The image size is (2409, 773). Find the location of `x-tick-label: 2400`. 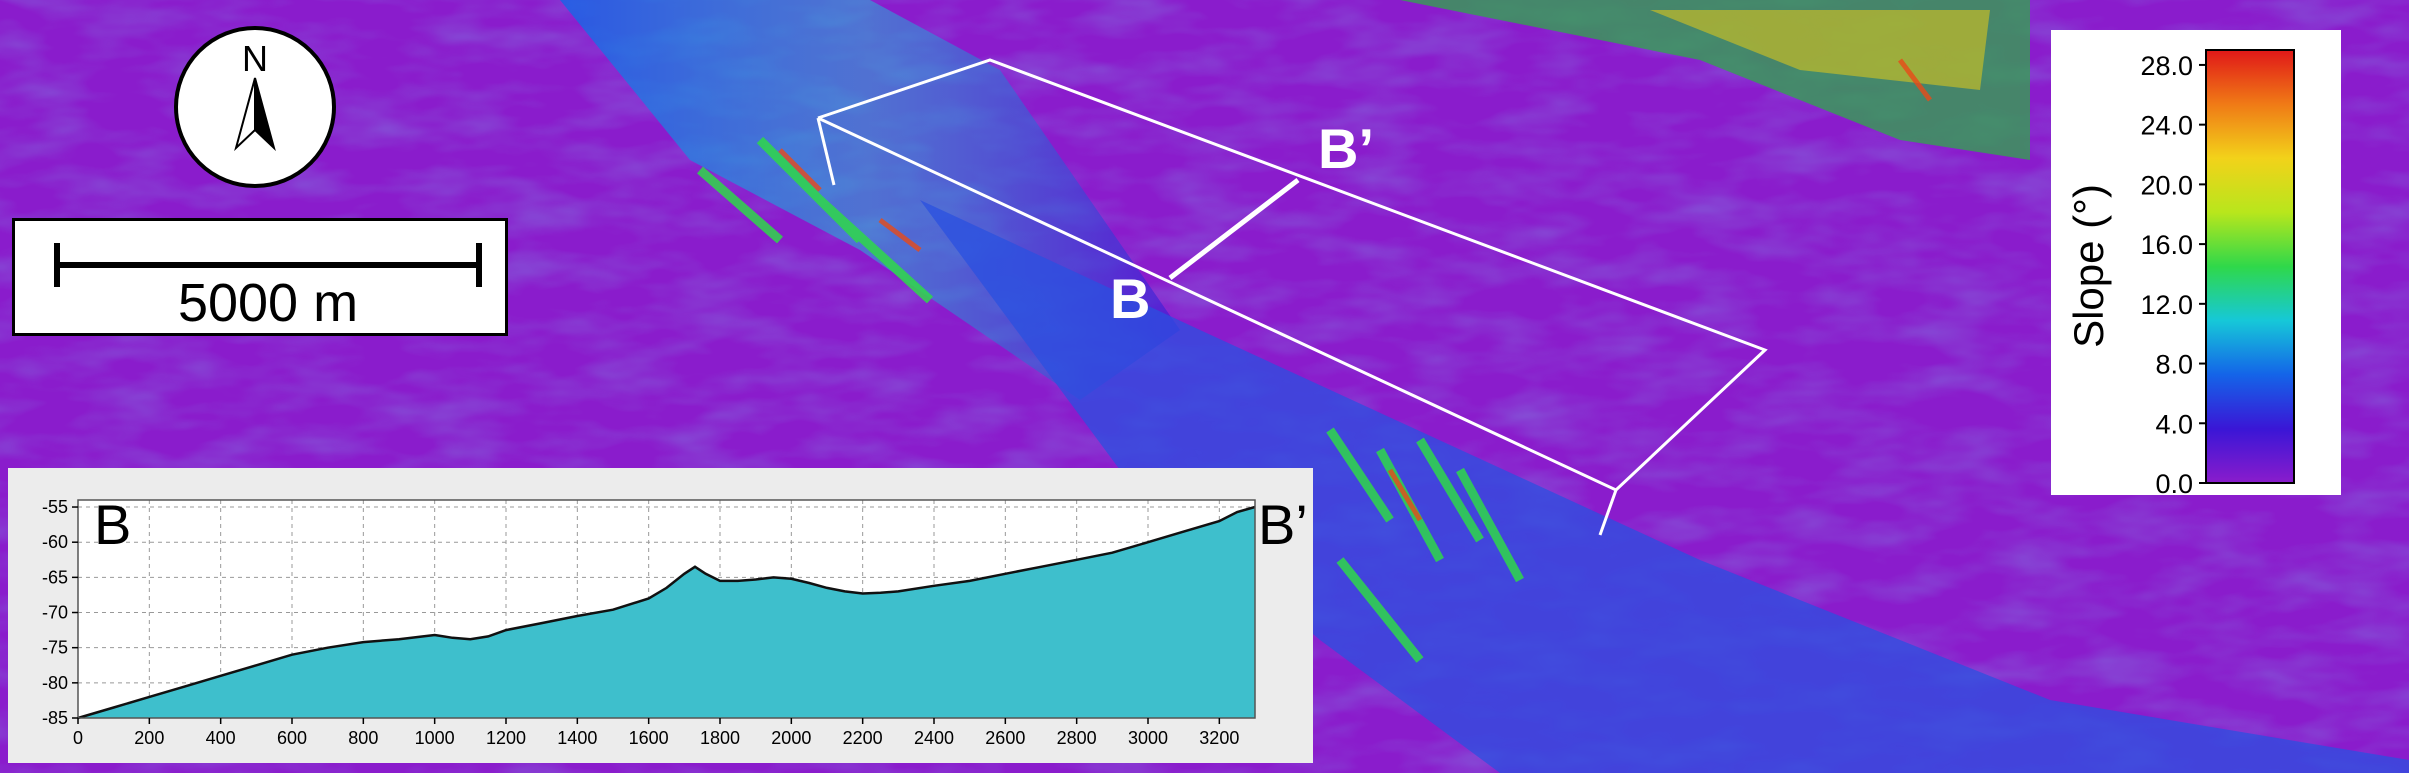

x-tick-label: 2400 is located at coordinates (934, 738).